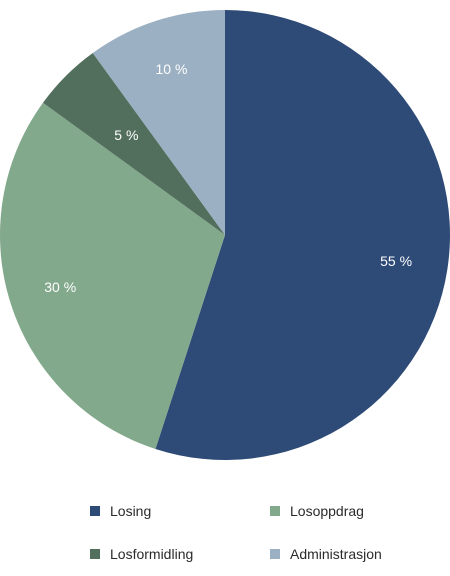 The width and height of the screenshot is (450, 576). I want to click on data-label-losformidling: 5 %, so click(126, 135).